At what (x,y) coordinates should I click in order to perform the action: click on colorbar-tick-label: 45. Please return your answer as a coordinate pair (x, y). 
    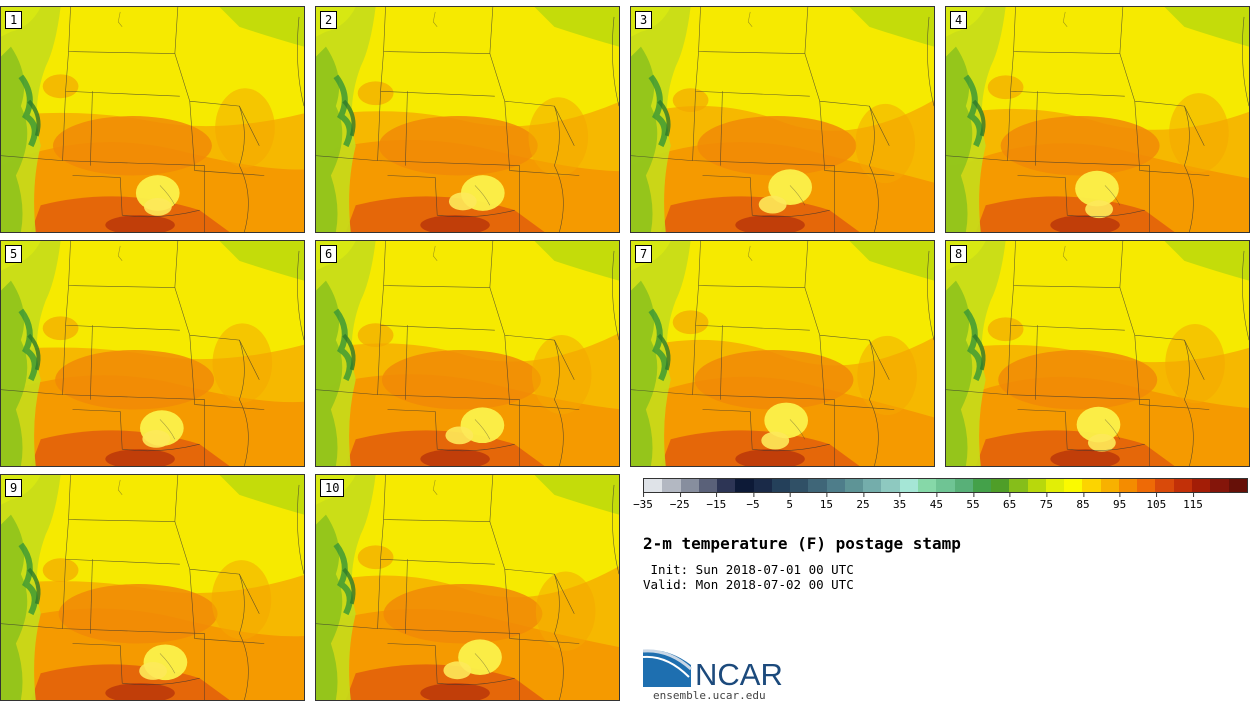
    Looking at the image, I should click on (936, 502).